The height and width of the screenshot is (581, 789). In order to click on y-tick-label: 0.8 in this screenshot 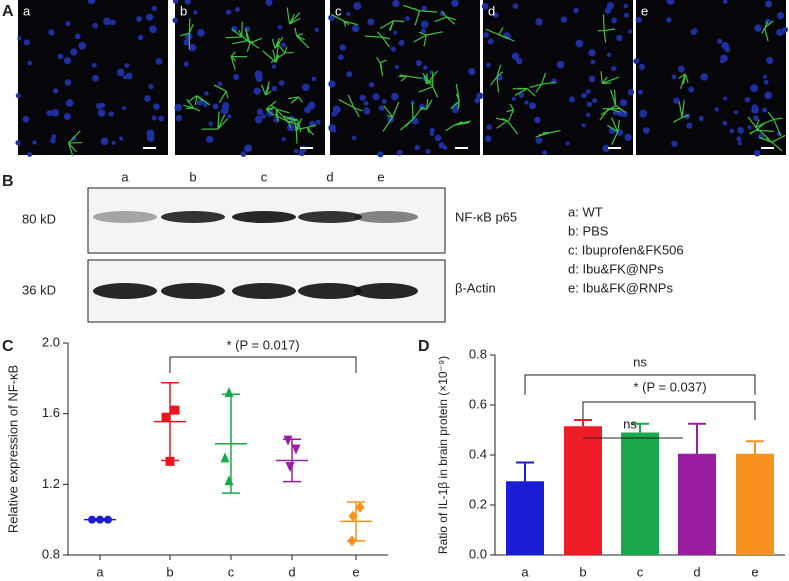, I will do `click(478, 353)`.